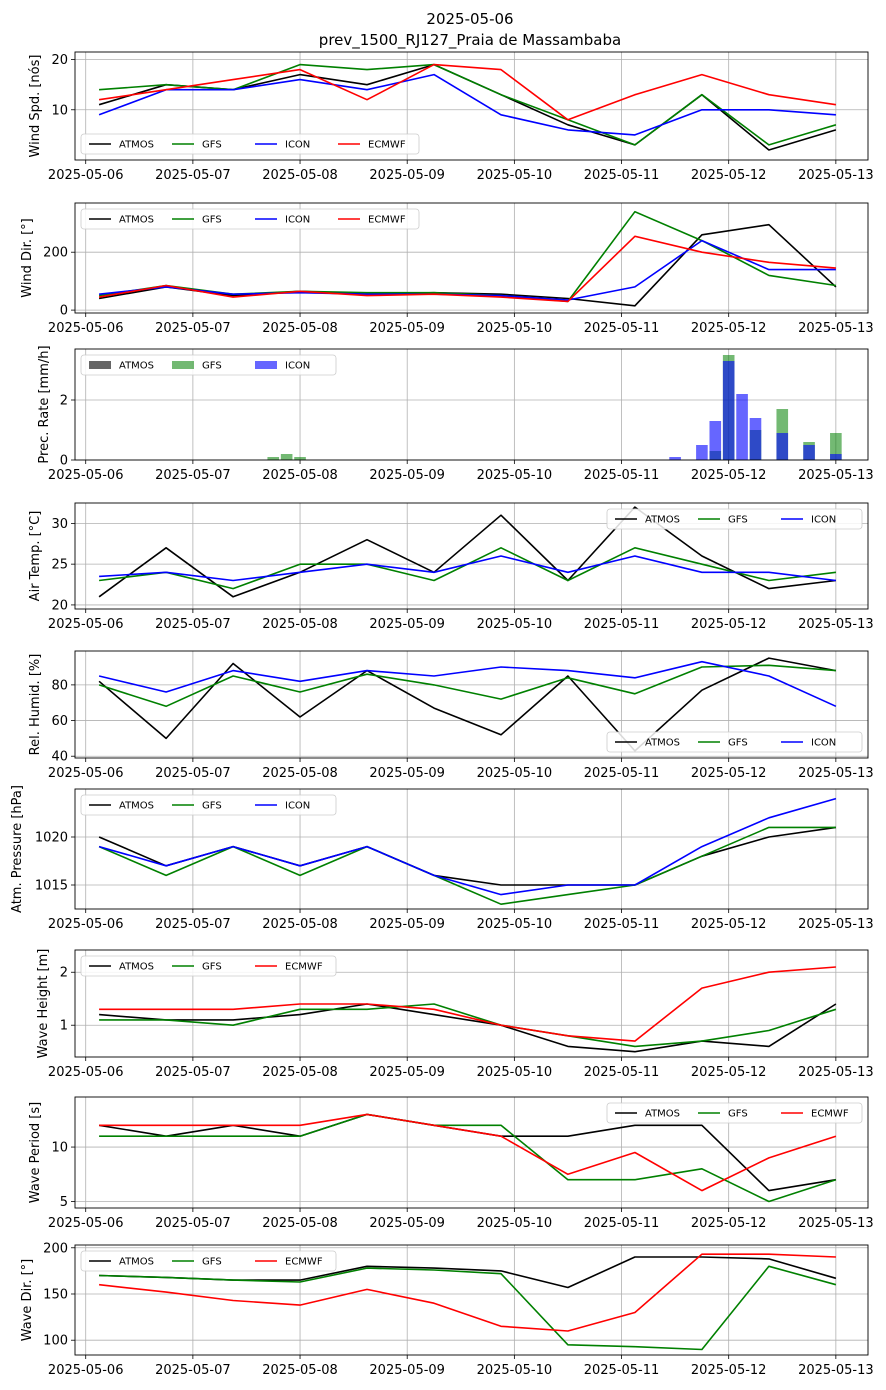  I want to click on y-tick-label: 1020, so click(51, 838).